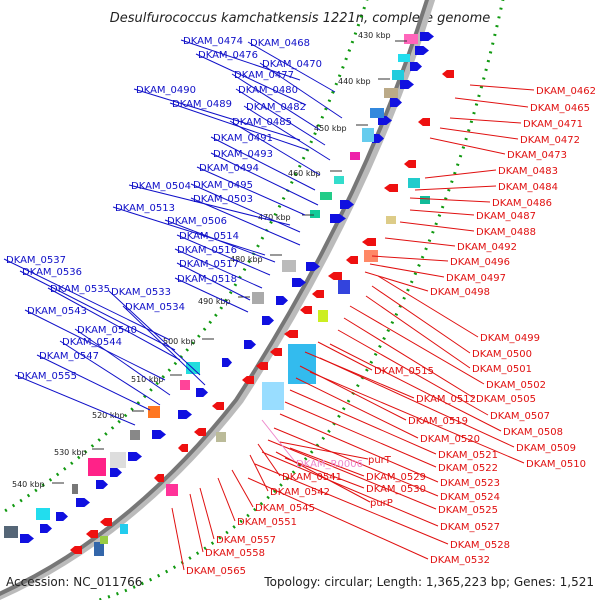 This screenshot has width=600, height=600. I want to click on gene-label-dkam_0465: DKAM_0465, so click(560, 108).